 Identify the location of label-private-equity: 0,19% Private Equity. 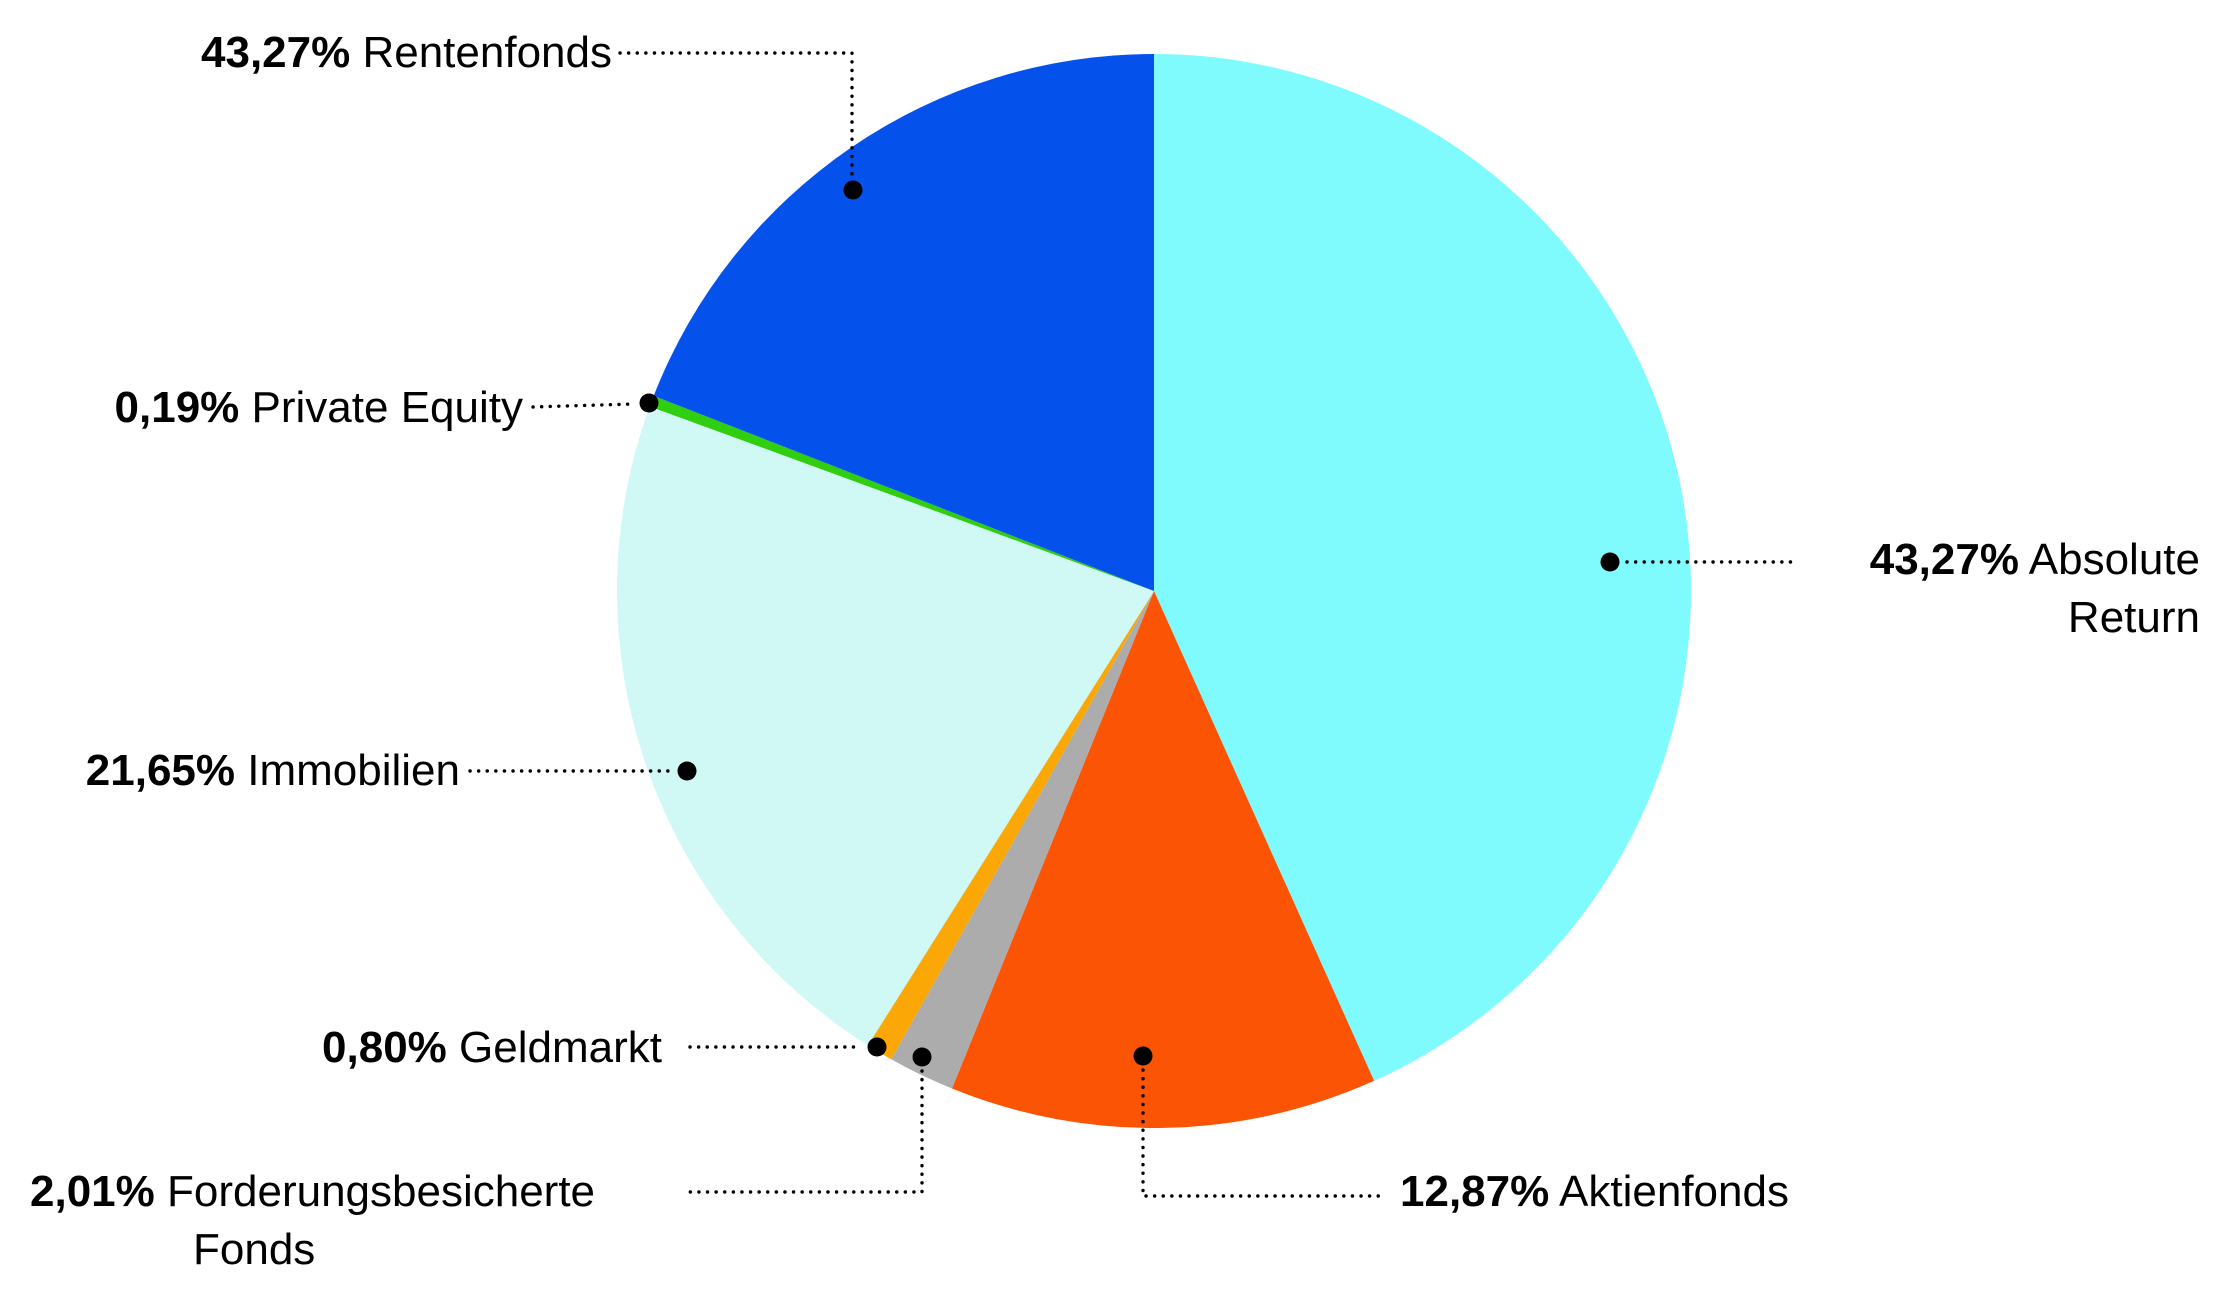
(319, 408).